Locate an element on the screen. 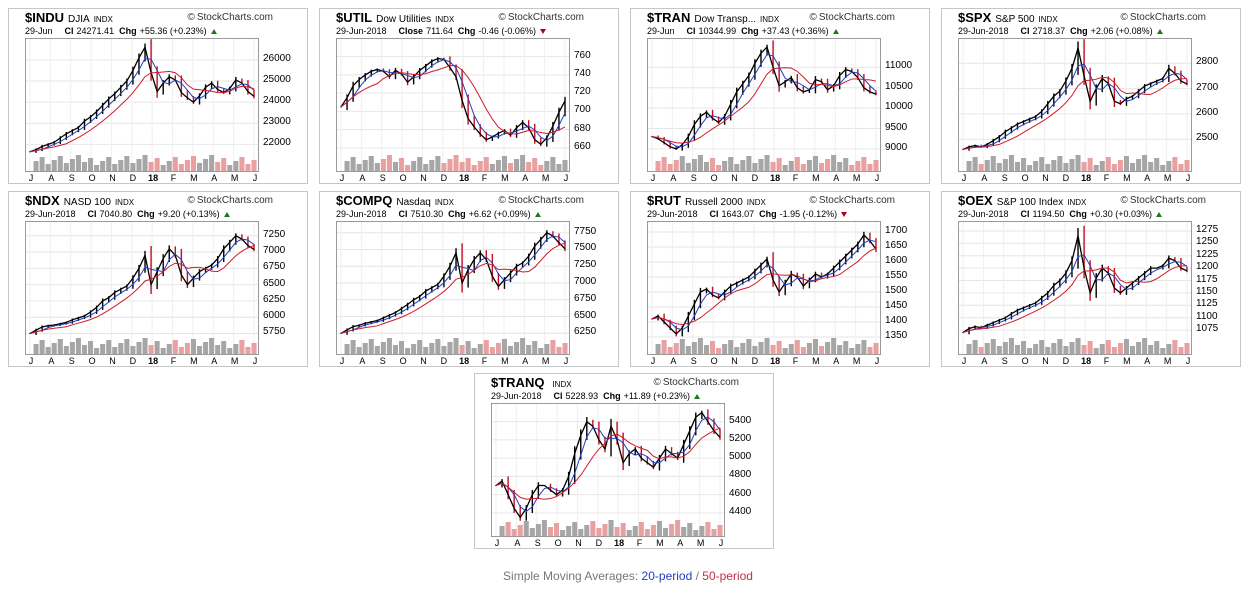 This screenshot has height=594, width=1256. y-tick-label: 5200 is located at coordinates (740, 438).